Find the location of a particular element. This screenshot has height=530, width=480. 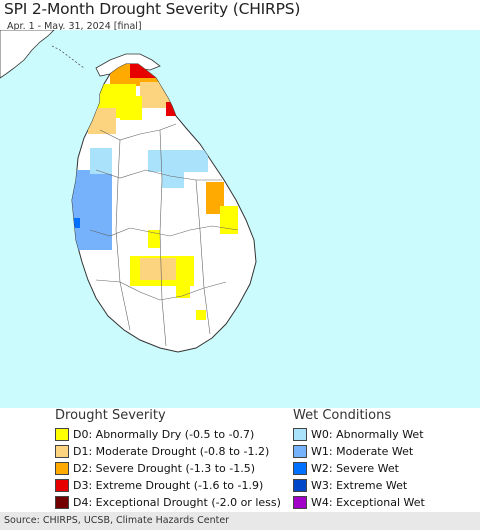

legend-label-w3: W3: Extreme Wet is located at coordinates (359, 485).